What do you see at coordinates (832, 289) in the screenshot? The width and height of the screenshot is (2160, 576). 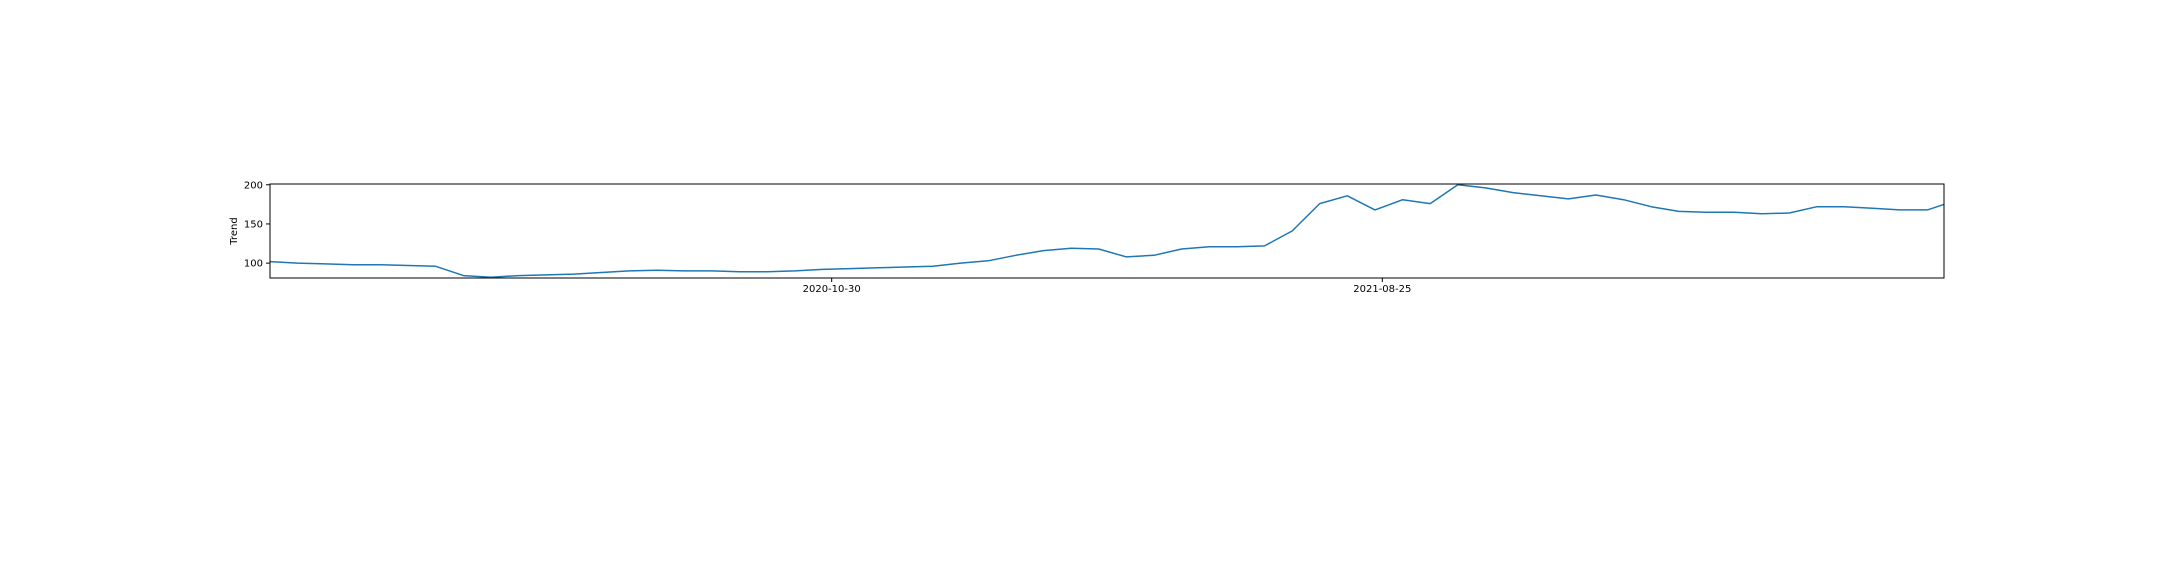 I see `x-tick-label: 2020-10-30` at bounding box center [832, 289].